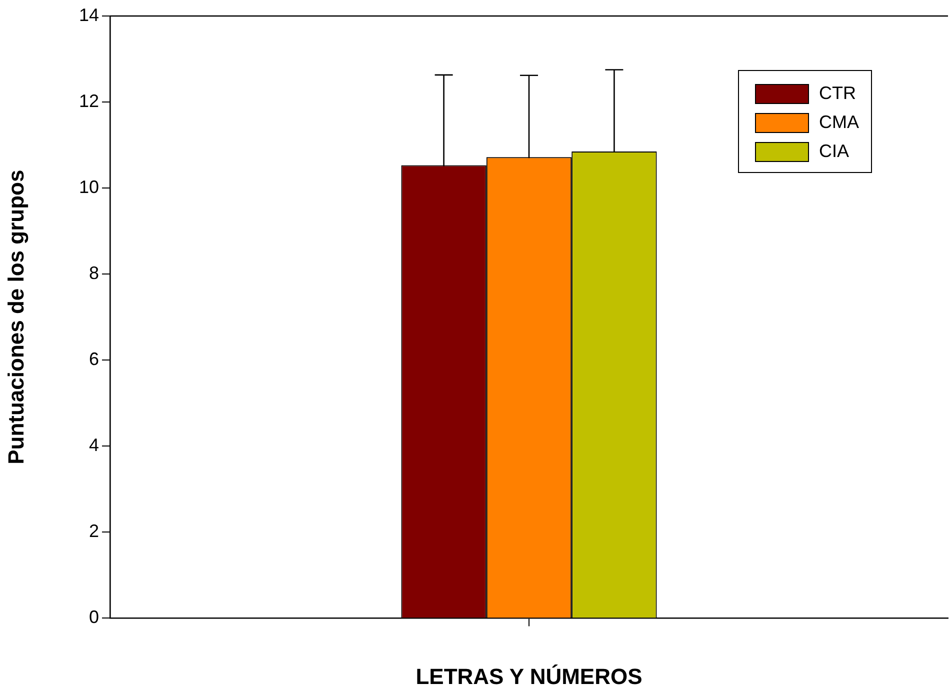  Describe the element at coordinates (93, 531) in the screenshot. I see `y-tick-label: 2` at that location.